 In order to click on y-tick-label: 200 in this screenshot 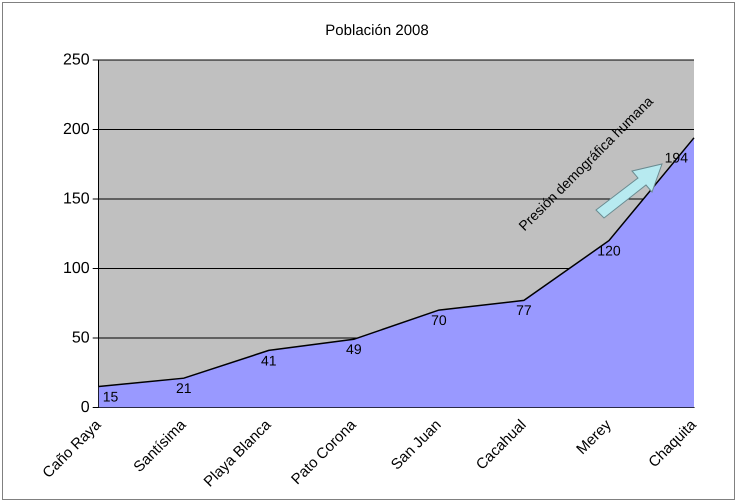, I will do `click(76, 129)`.